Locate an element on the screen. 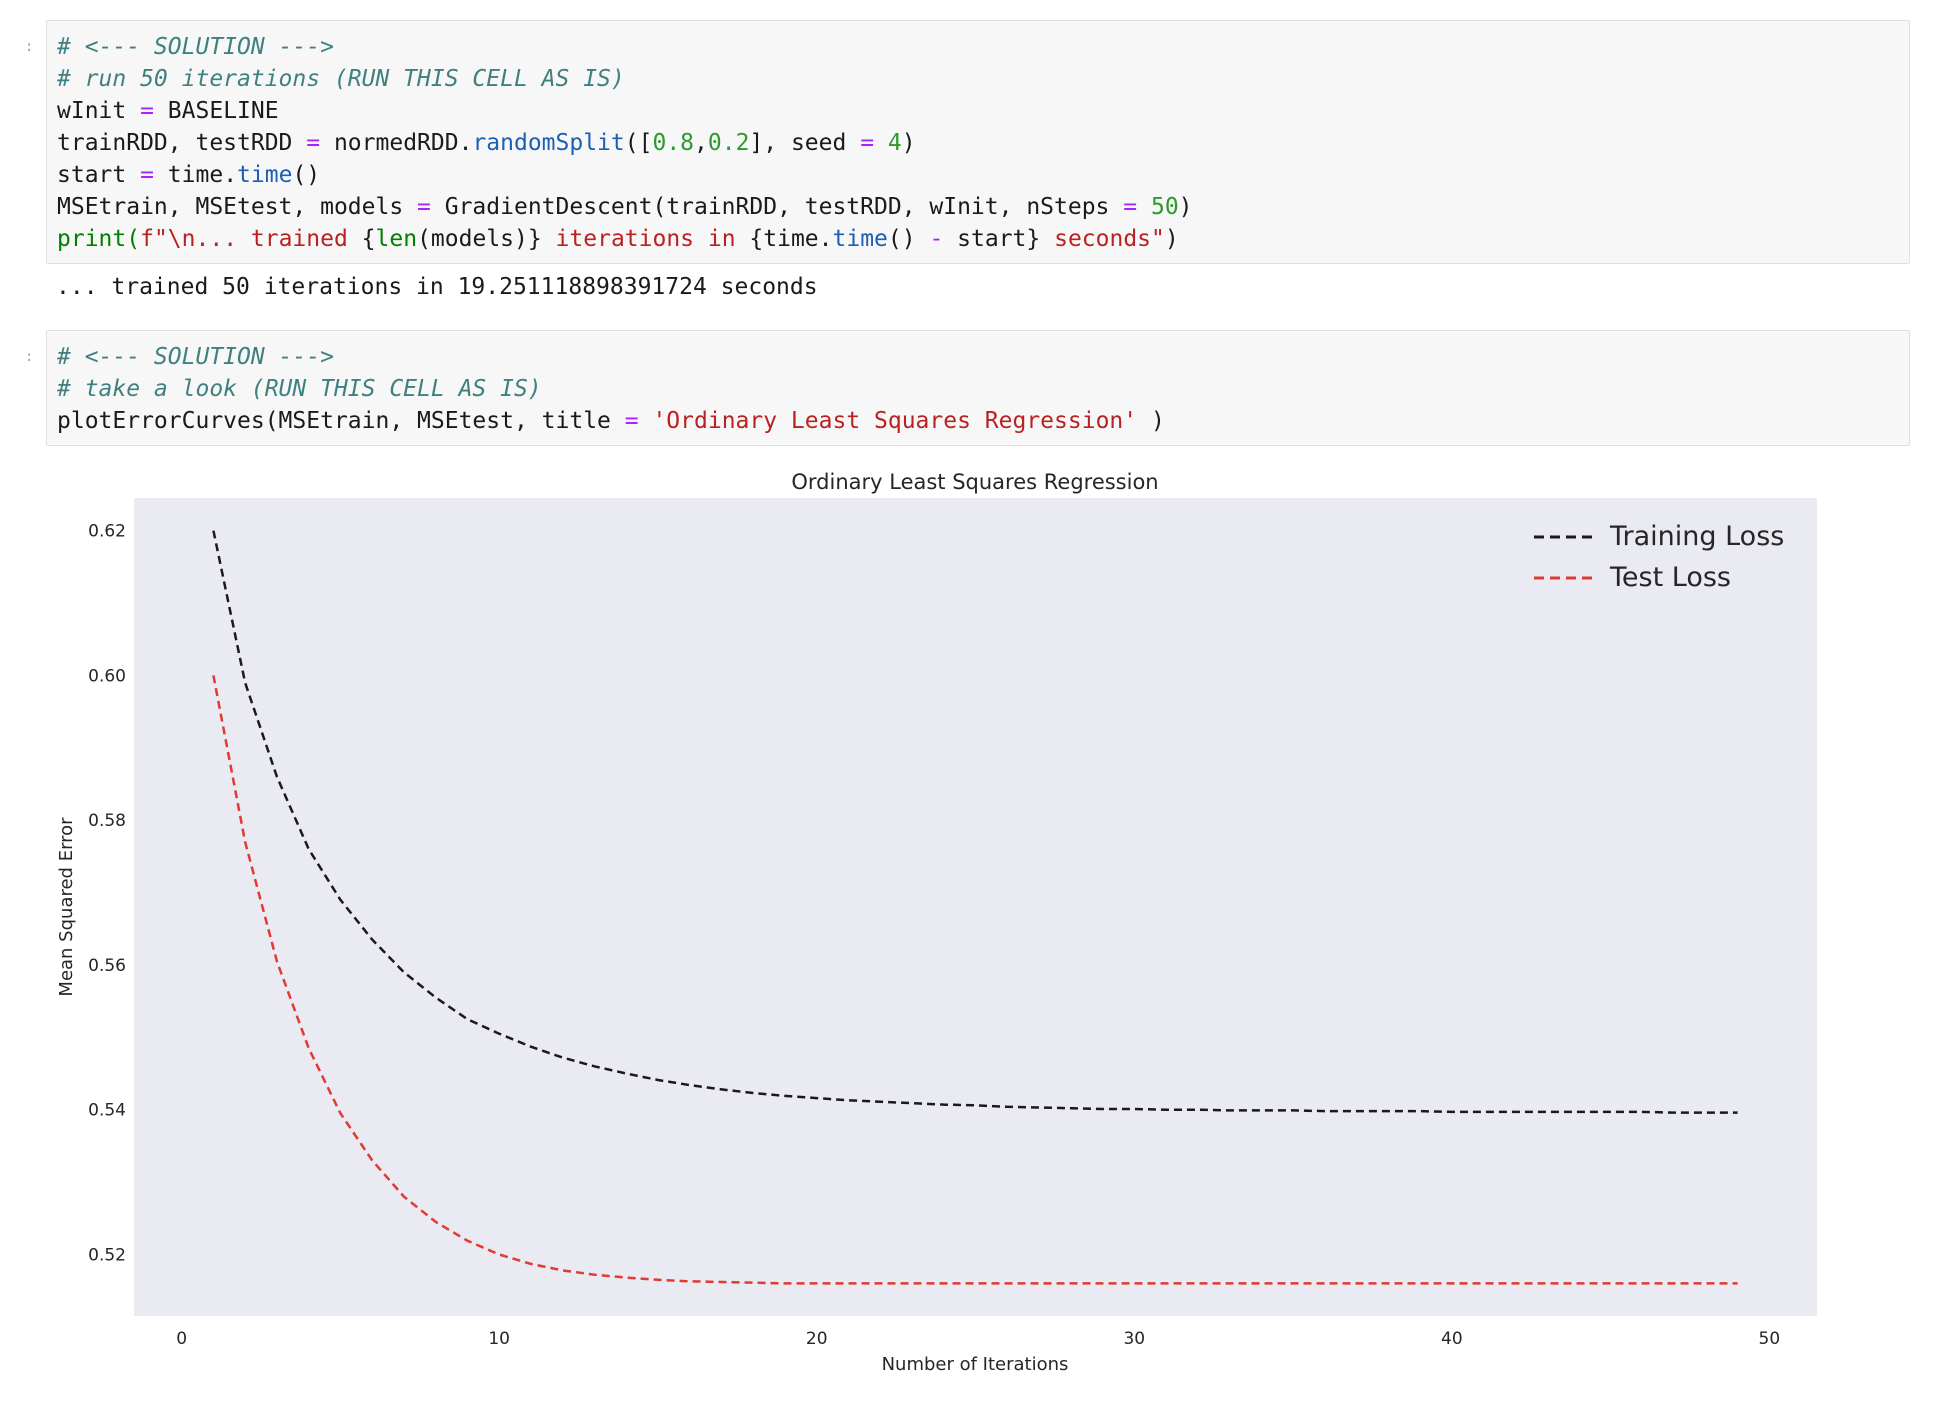  code-token: 4 is located at coordinates (894, 143).